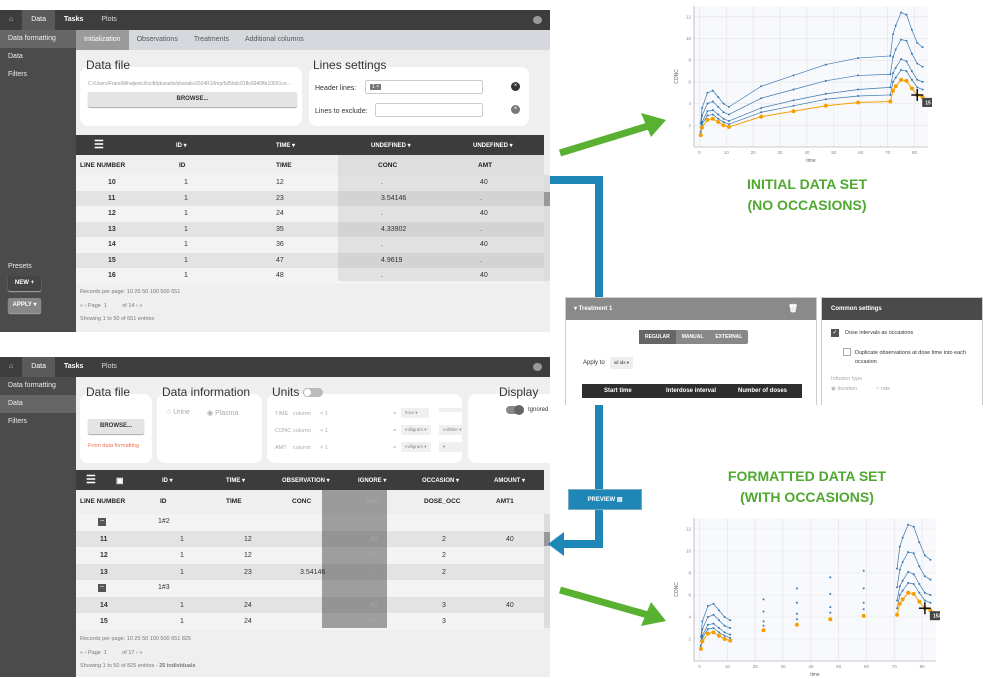  Describe the element at coordinates (24, 283) in the screenshot. I see `new-preset-button: NEW +` at that location.